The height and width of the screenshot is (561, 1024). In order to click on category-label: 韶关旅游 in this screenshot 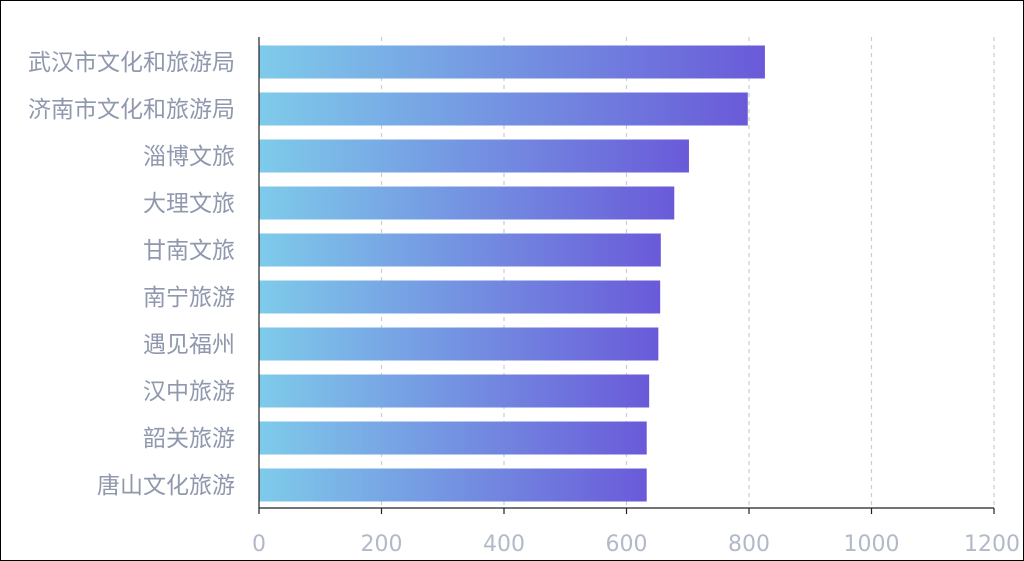, I will do `click(189, 439)`.